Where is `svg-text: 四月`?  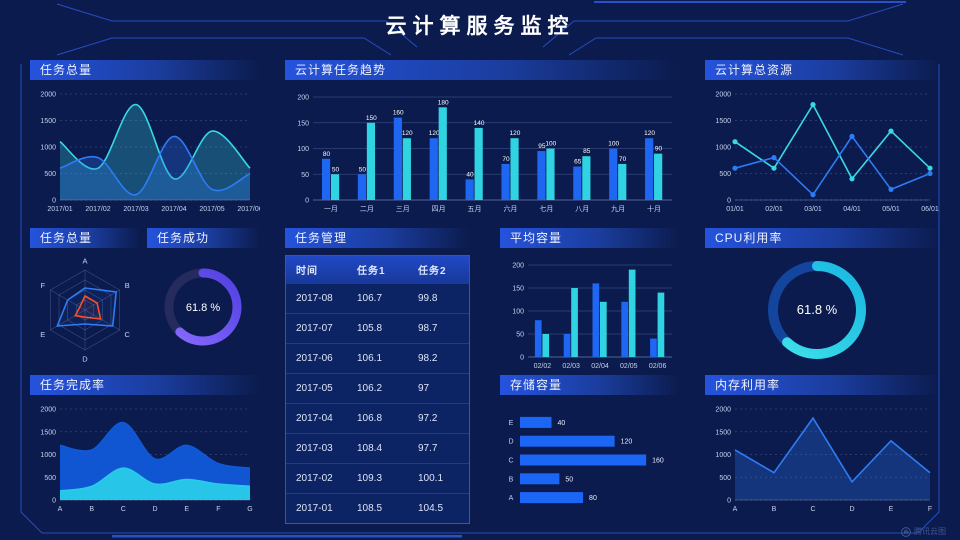 svg-text: 四月 is located at coordinates (439, 209).